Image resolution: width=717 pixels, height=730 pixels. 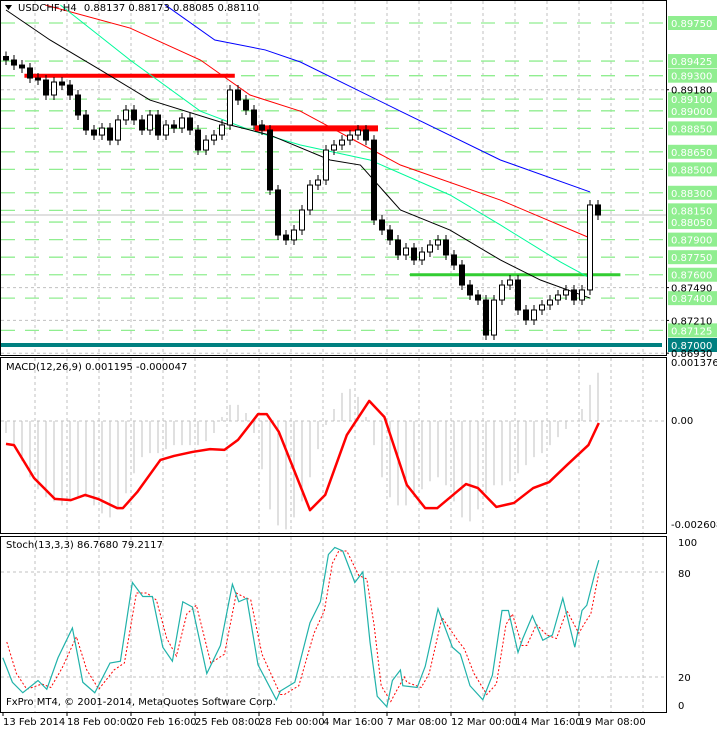 What do you see at coordinates (691, 24) in the screenshot?
I see `price-level-label: 0.89750` at bounding box center [691, 24].